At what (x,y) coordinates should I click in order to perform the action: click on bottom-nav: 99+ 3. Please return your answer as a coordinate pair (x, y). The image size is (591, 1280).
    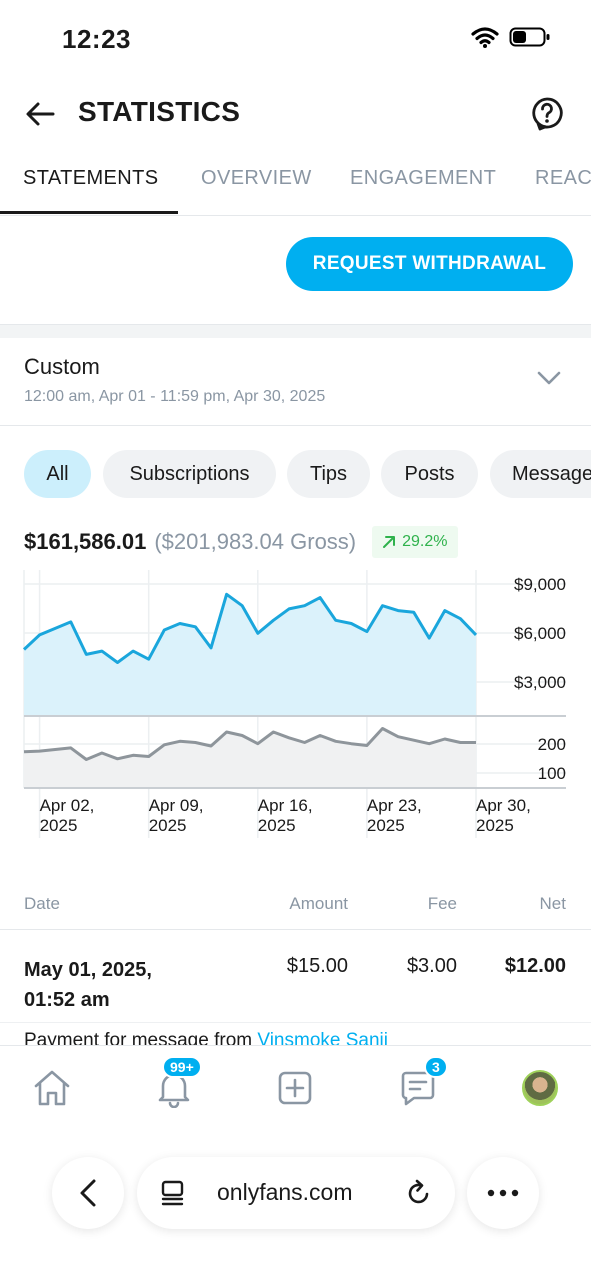
    Looking at the image, I should click on (295, 1090).